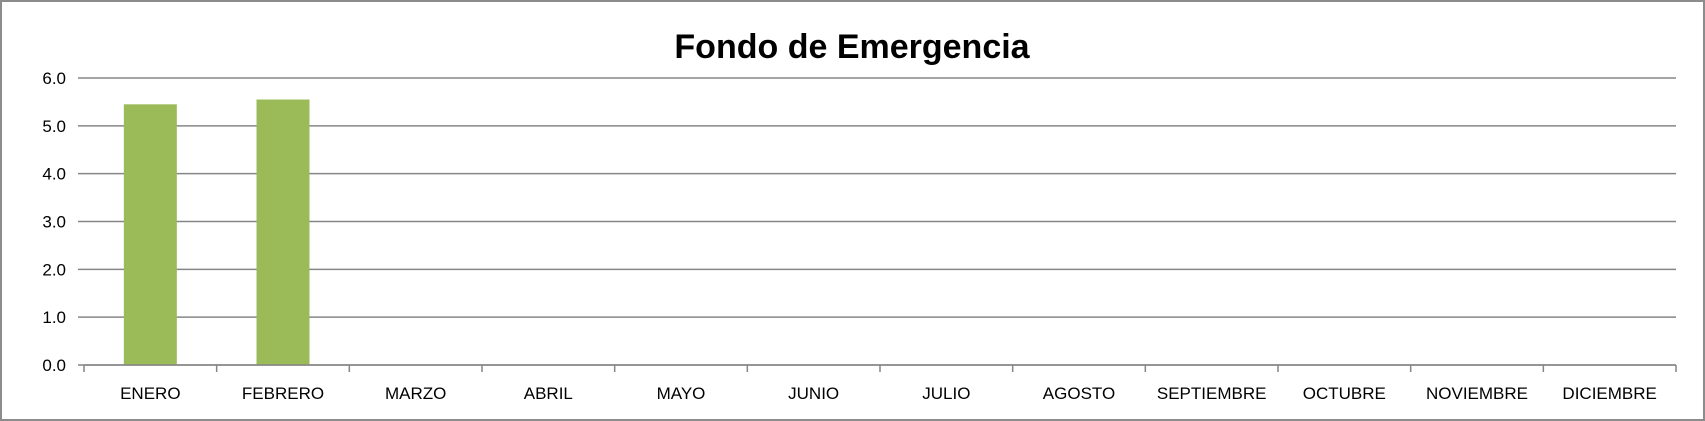 The image size is (1705, 421). Describe the element at coordinates (1212, 393) in the screenshot. I see `x-category-label: SEPTIEMBRE` at that location.